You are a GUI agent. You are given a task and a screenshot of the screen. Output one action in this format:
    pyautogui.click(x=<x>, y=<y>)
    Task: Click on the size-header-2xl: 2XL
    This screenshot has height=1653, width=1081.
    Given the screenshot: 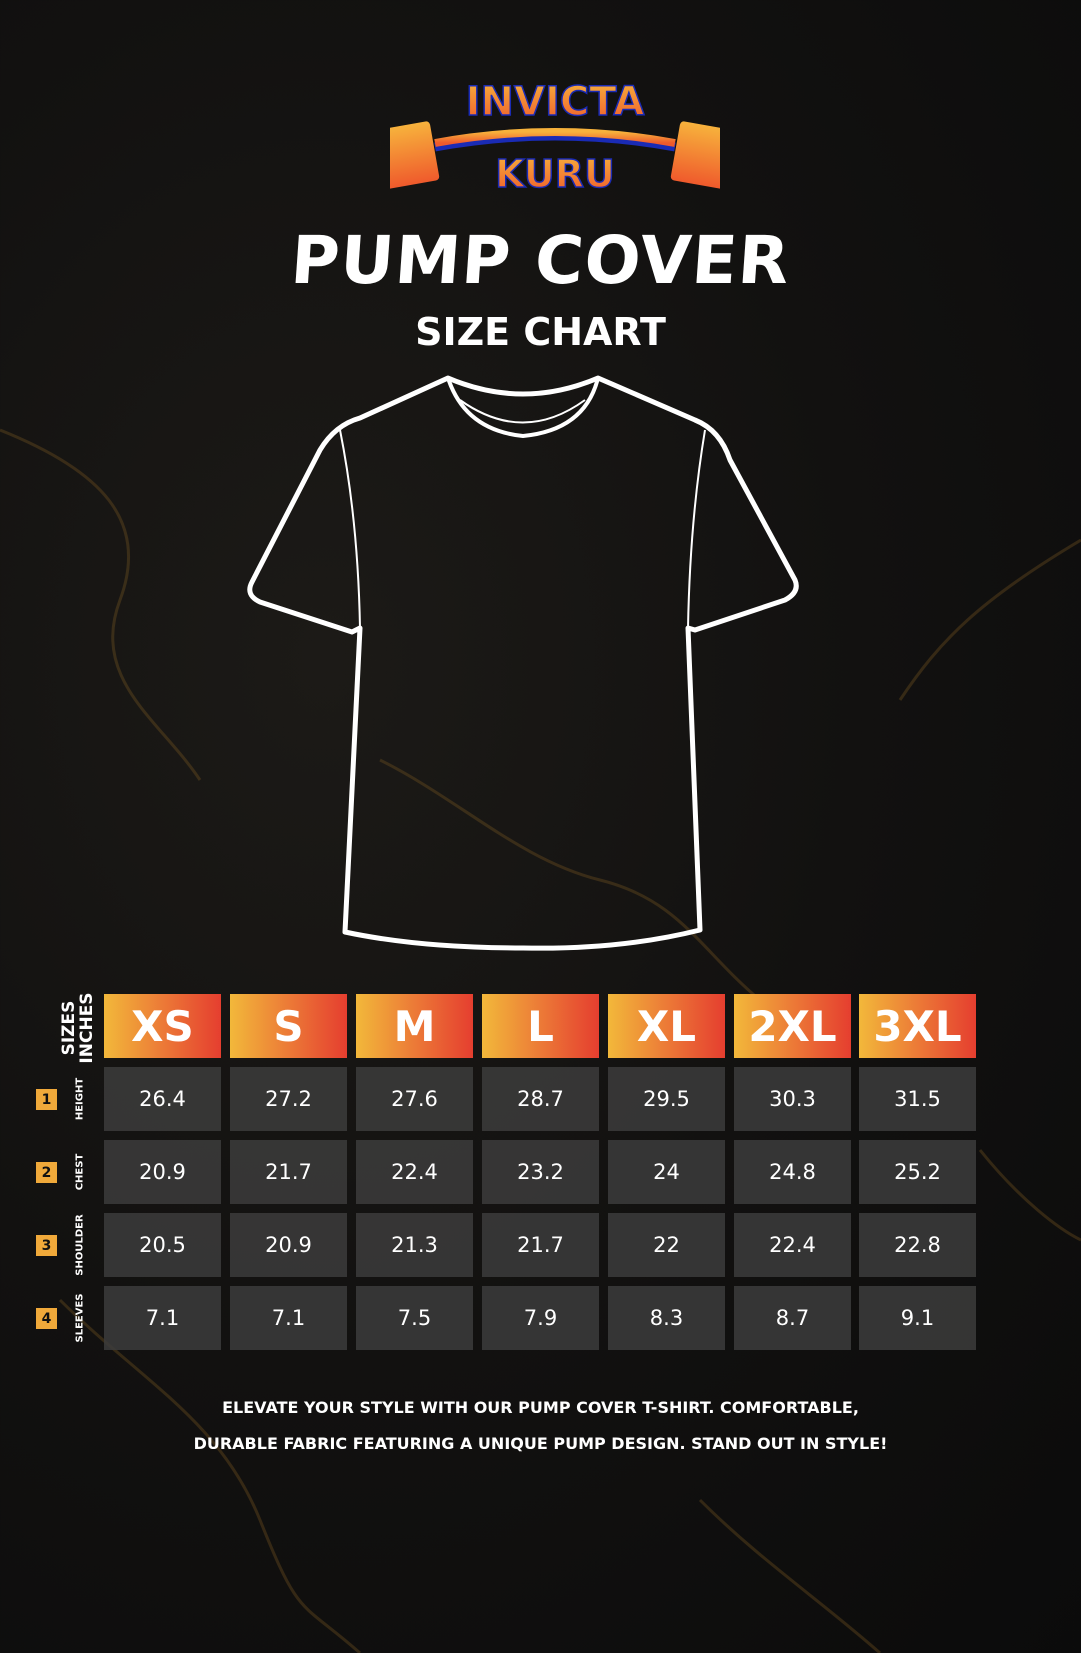 What is the action you would take?
    pyautogui.click(x=792, y=1026)
    